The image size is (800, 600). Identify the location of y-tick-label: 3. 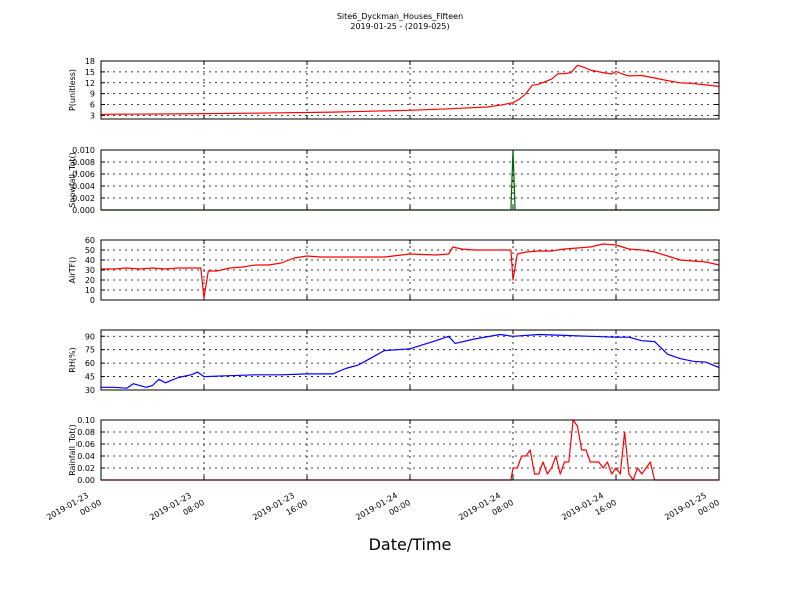
(92, 115).